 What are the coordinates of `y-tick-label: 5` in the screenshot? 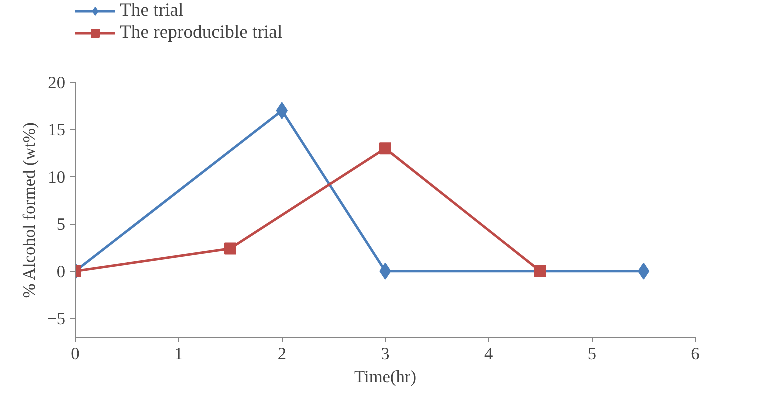 It's located at (61, 224).